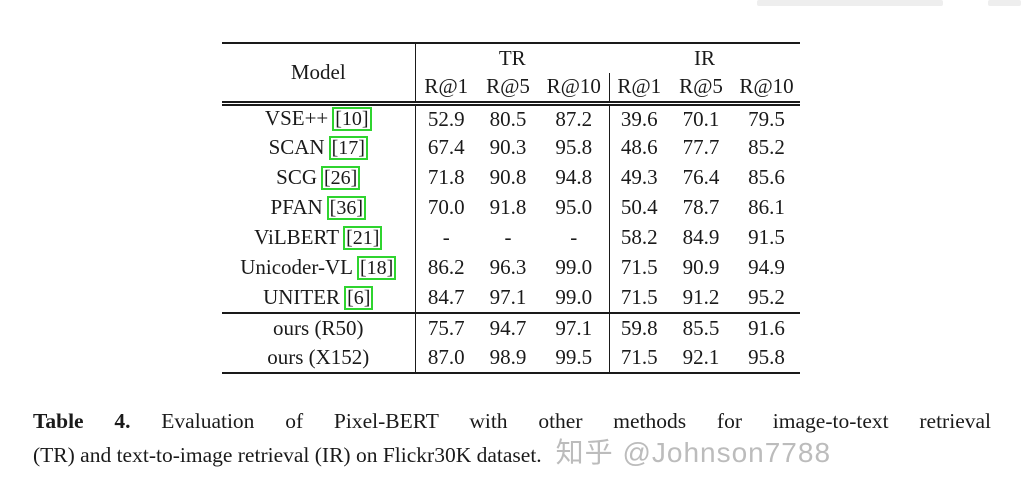 Image resolution: width=1021 pixels, height=496 pixels. I want to click on model-name-cell: PFAN [36], so click(319, 208).